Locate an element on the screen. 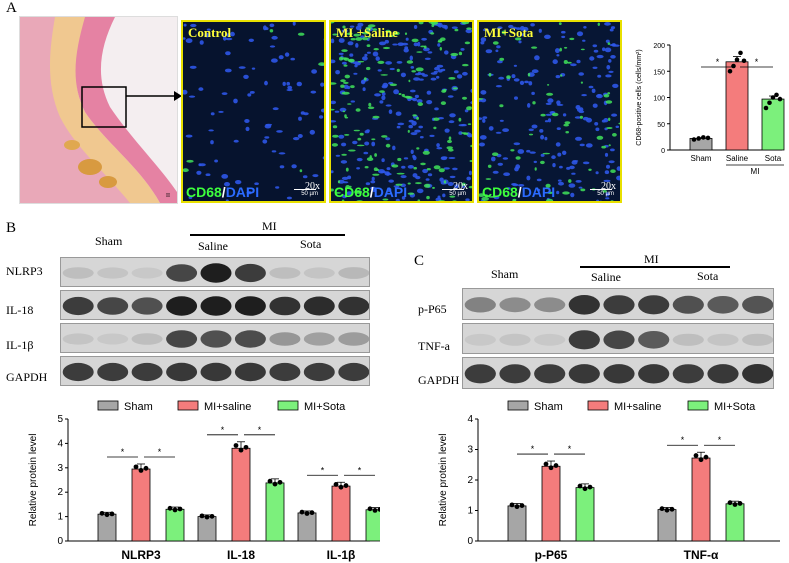 This screenshot has width=789, height=563. group-label: MI is located at coordinates (755, 171).